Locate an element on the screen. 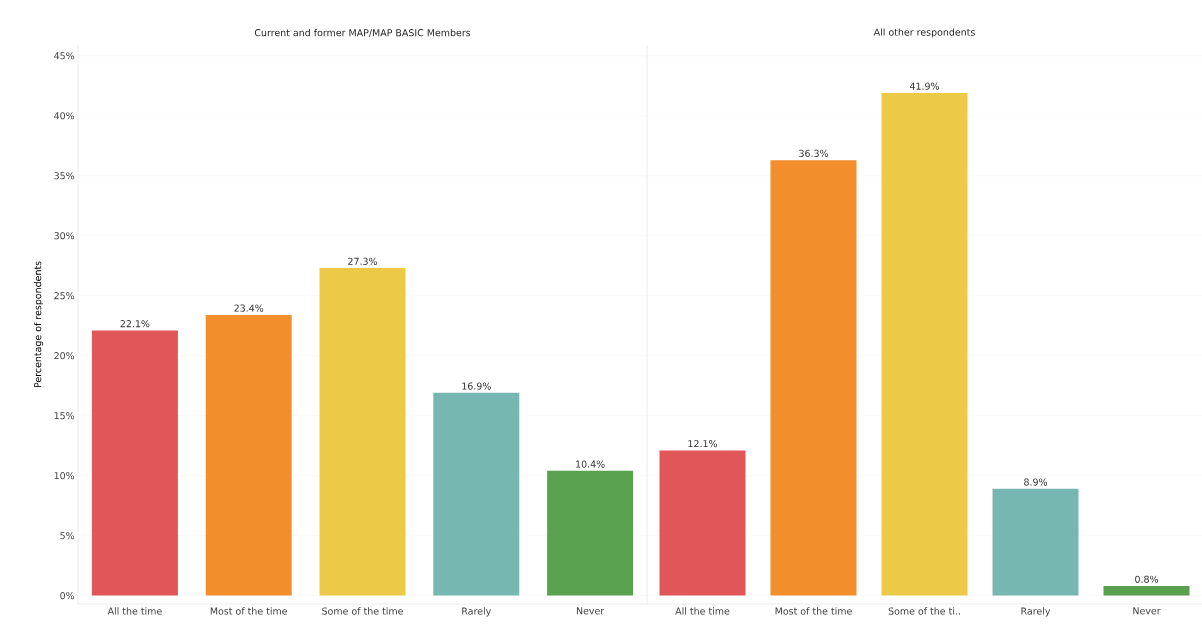  data-label: 22.1% is located at coordinates (135, 324).